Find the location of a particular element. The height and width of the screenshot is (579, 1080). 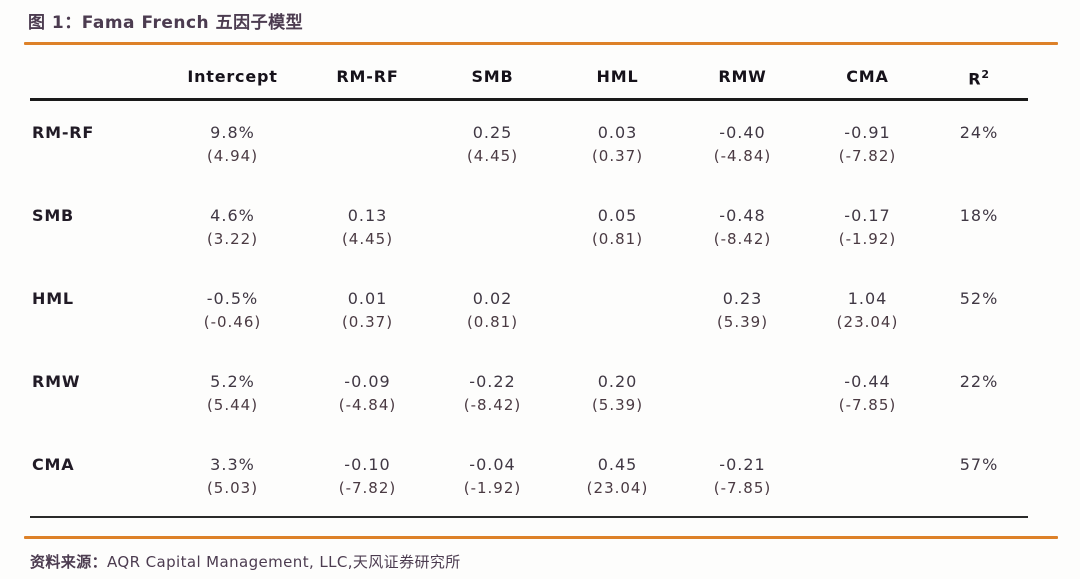

r-squared-value: 57% is located at coordinates (979, 465).